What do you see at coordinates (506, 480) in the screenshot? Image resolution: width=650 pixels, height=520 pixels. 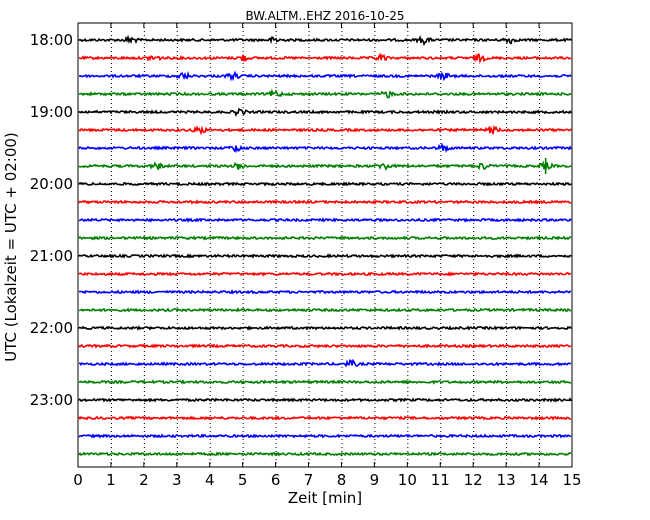 I see `x-tick-label-13: 13` at bounding box center [506, 480].